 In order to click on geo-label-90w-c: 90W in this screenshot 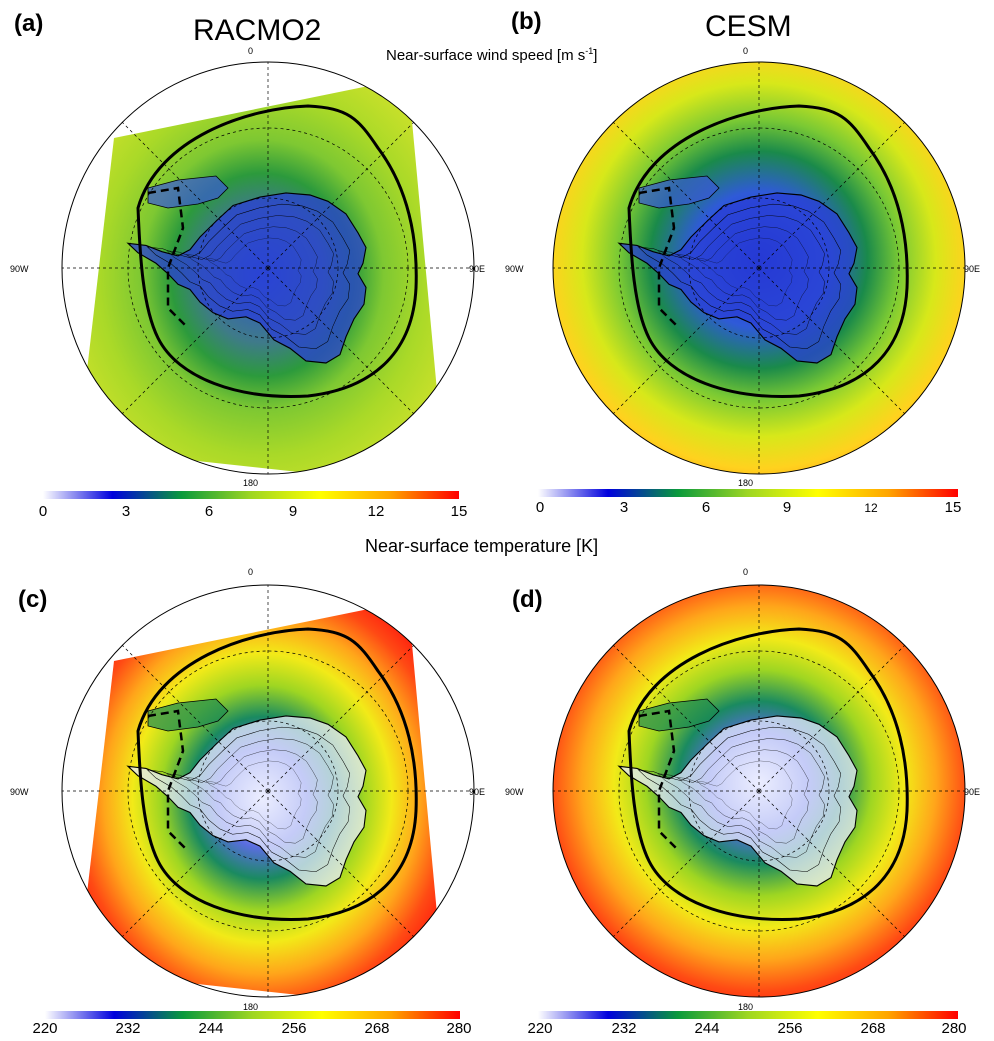, I will do `click(19, 792)`.